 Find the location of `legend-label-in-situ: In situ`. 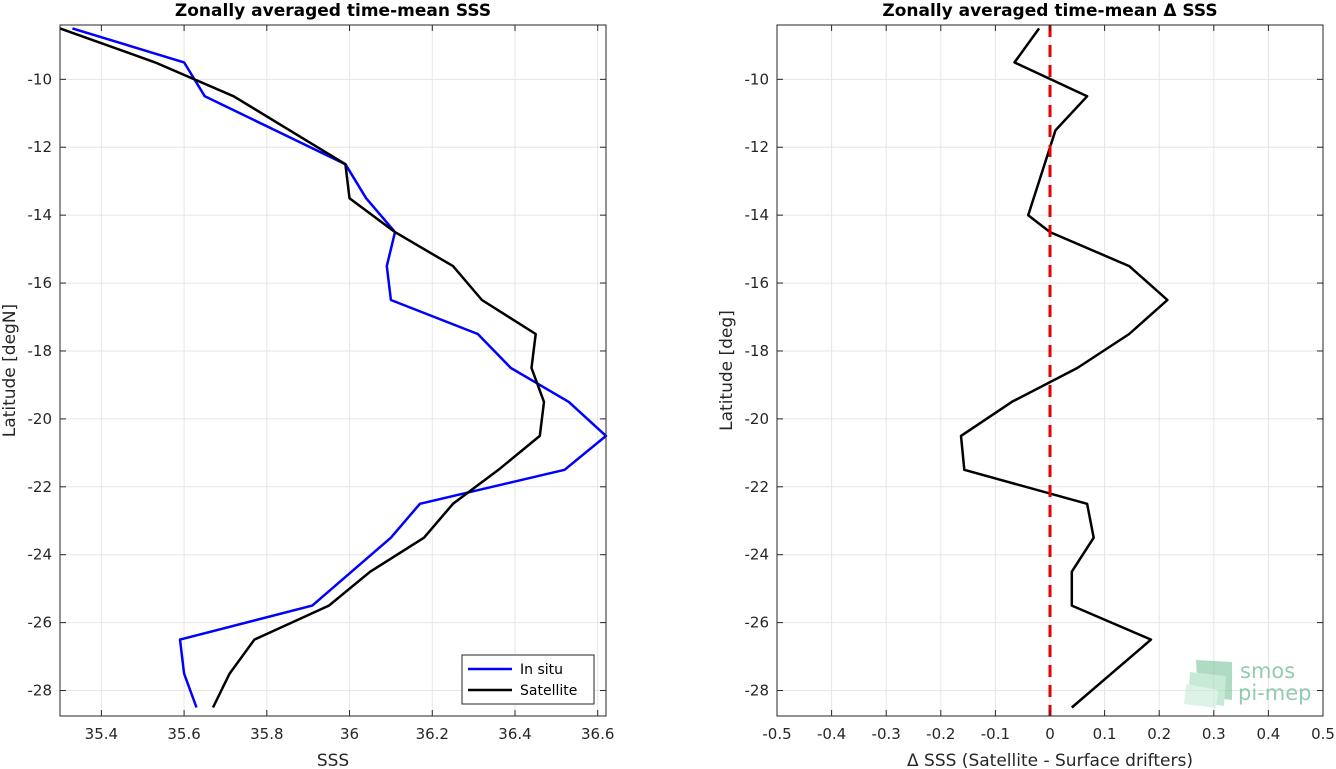

legend-label-in-situ: In situ is located at coordinates (541, 670).